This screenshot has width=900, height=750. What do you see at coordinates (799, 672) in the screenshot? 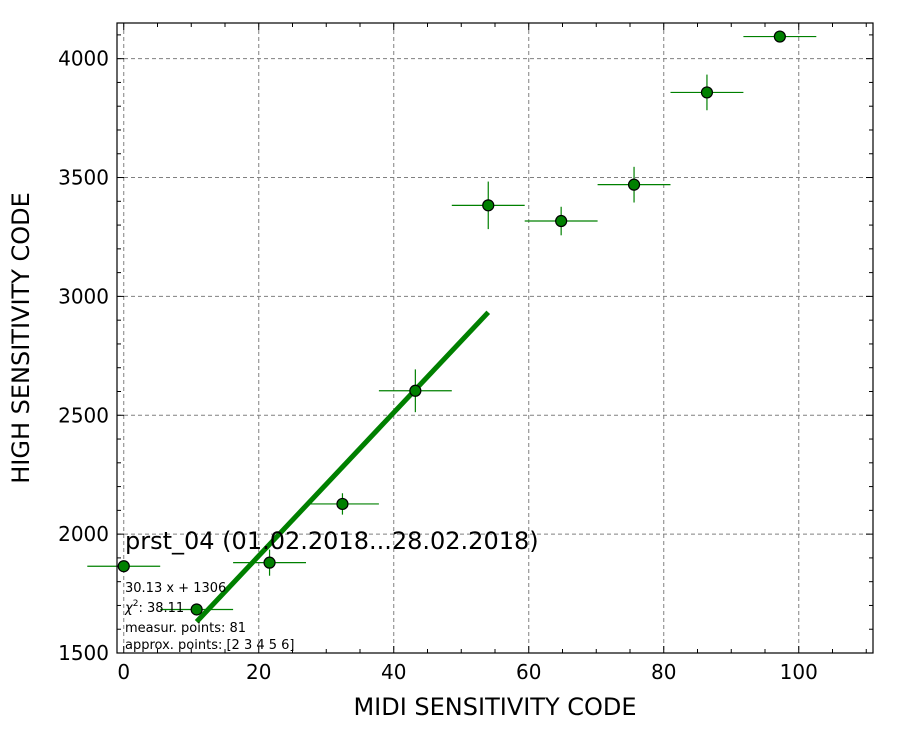
I see `x-tick-label: 100` at bounding box center [799, 672].